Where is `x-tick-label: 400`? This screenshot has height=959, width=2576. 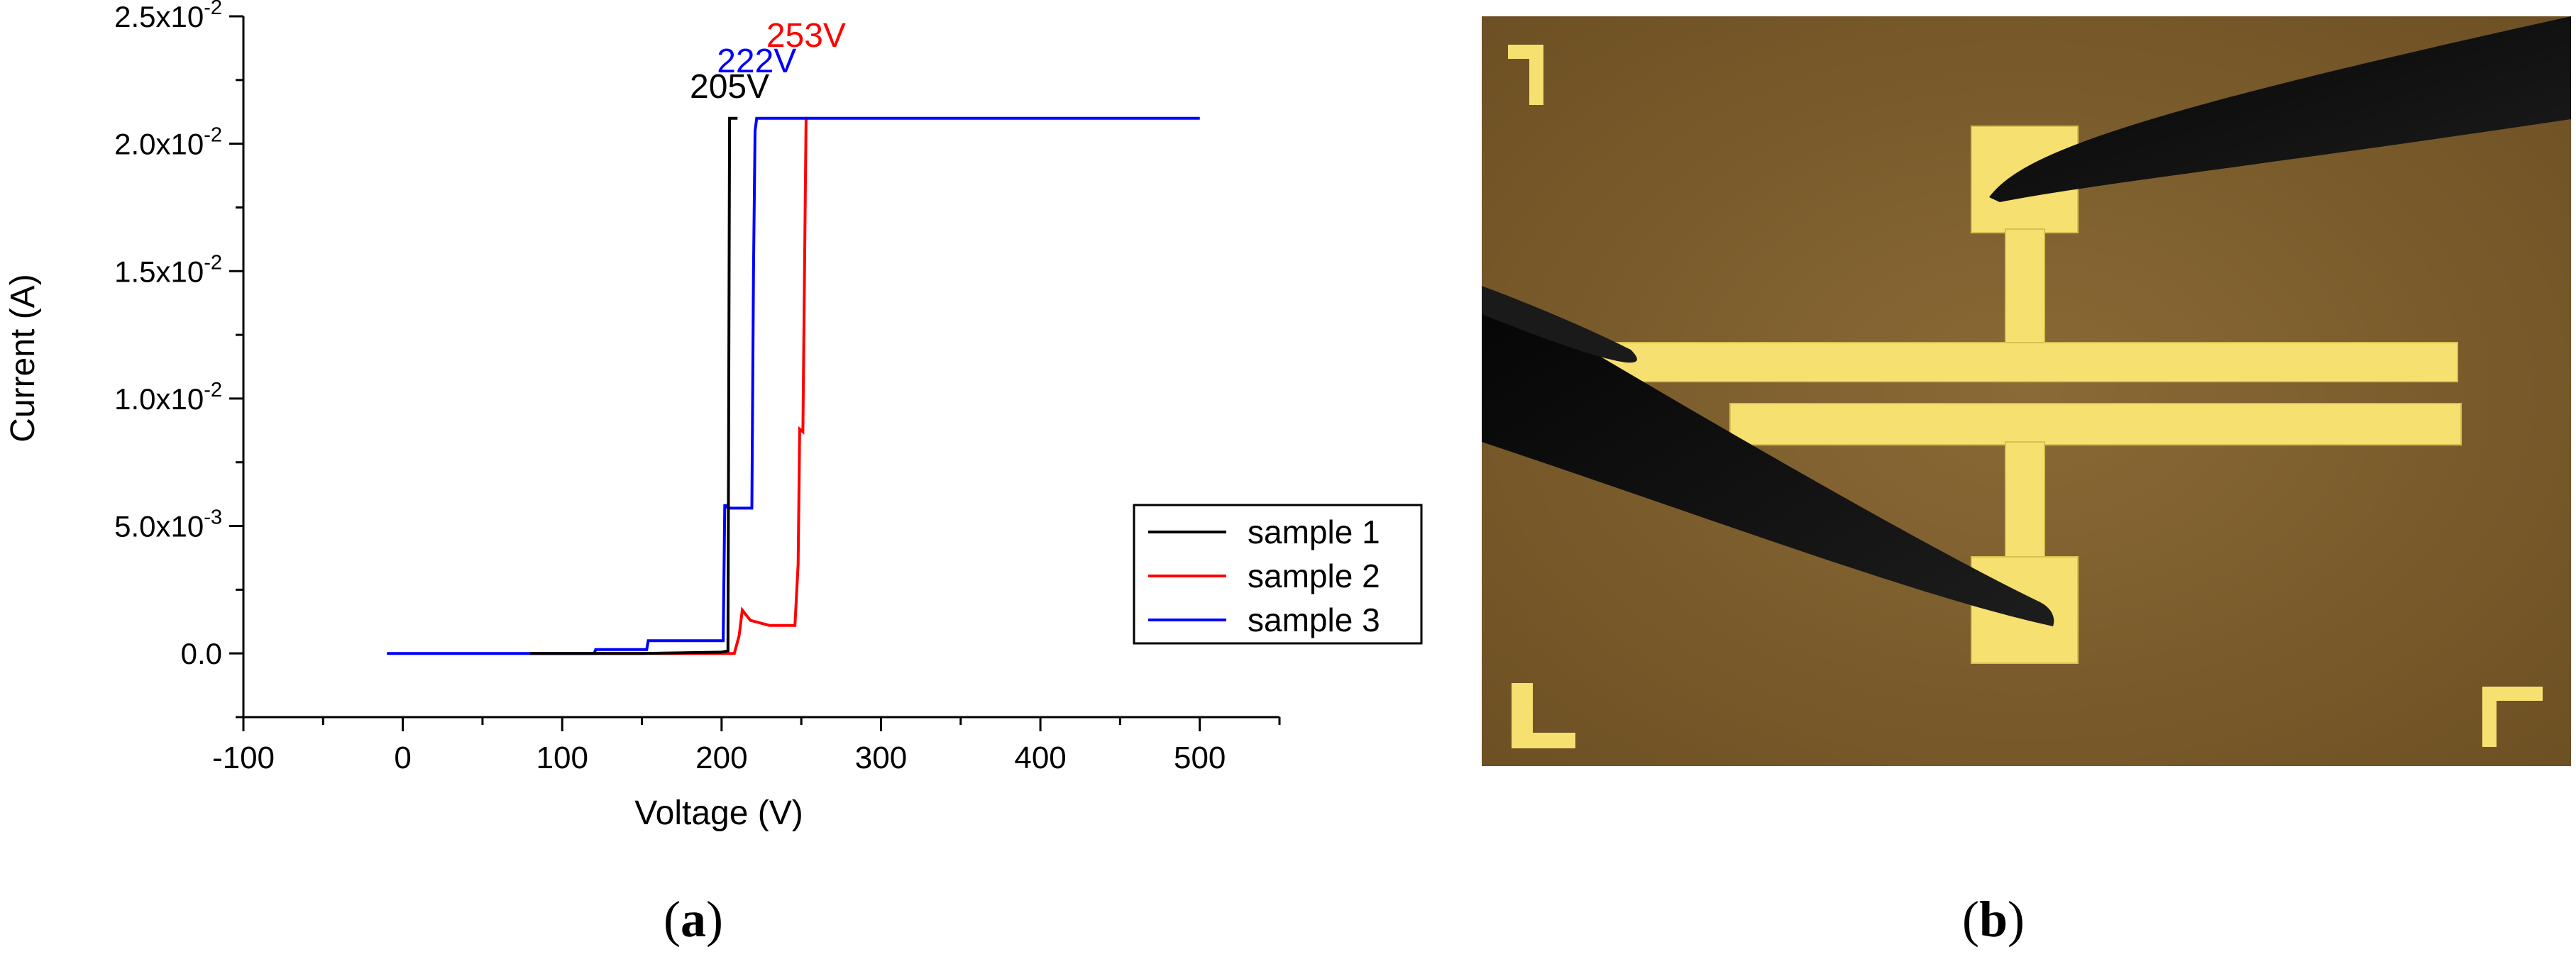 x-tick-label: 400 is located at coordinates (1040, 758).